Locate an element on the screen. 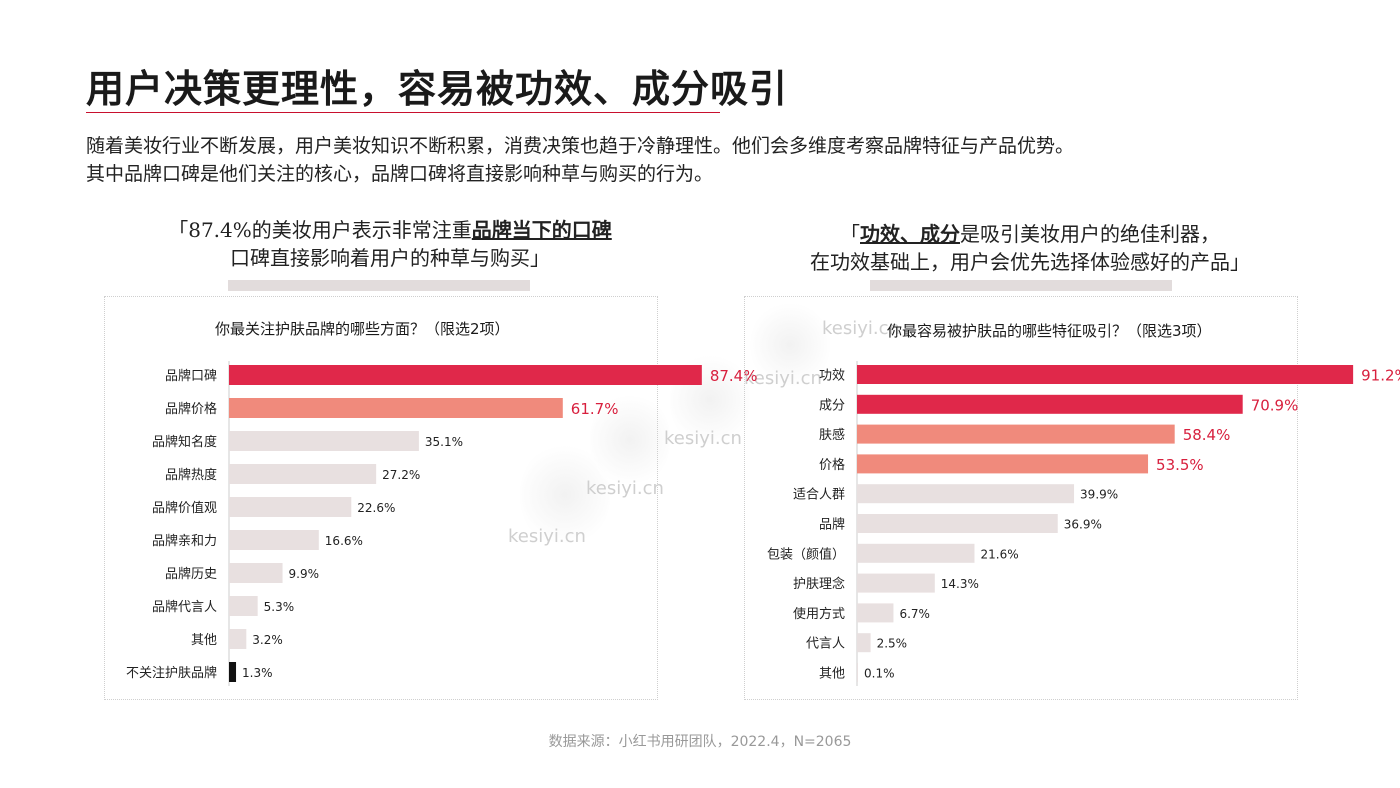 This screenshot has width=1400, height=788. category-label: 品牌价格 is located at coordinates (191, 409).